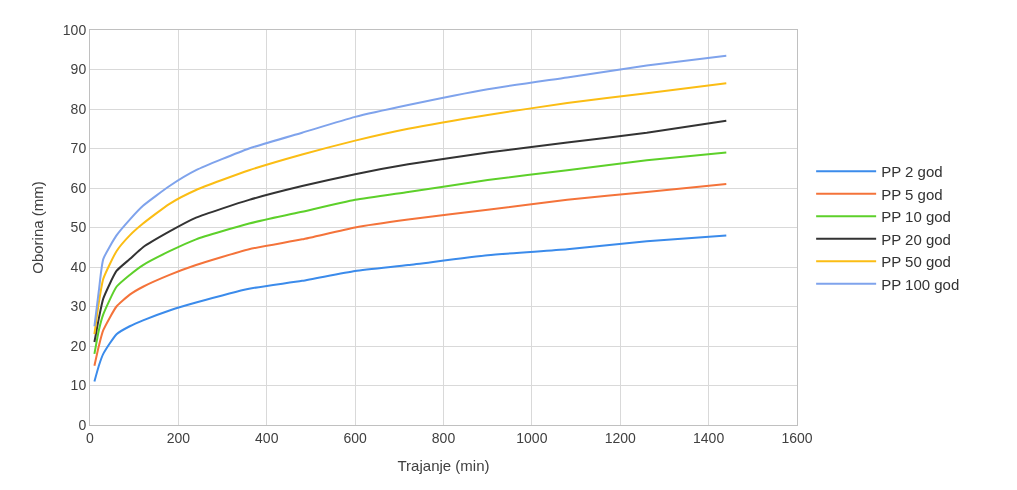  What do you see at coordinates (920, 284) in the screenshot?
I see `legend-label: PP 100 god` at bounding box center [920, 284].